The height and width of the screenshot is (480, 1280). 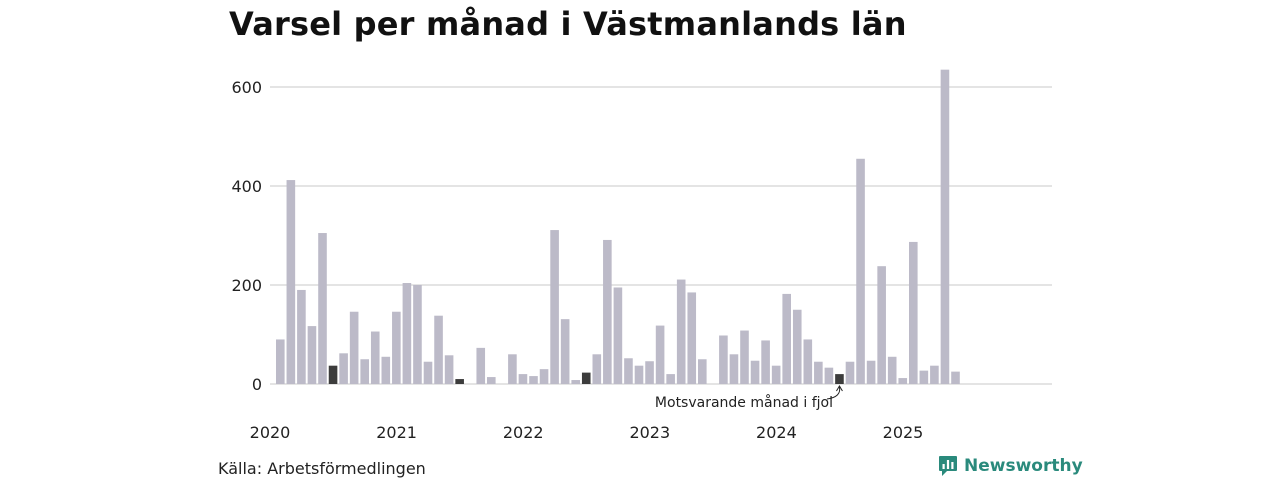 What do you see at coordinates (246, 87) in the screenshot?
I see `y-tick-label: 600` at bounding box center [246, 87].